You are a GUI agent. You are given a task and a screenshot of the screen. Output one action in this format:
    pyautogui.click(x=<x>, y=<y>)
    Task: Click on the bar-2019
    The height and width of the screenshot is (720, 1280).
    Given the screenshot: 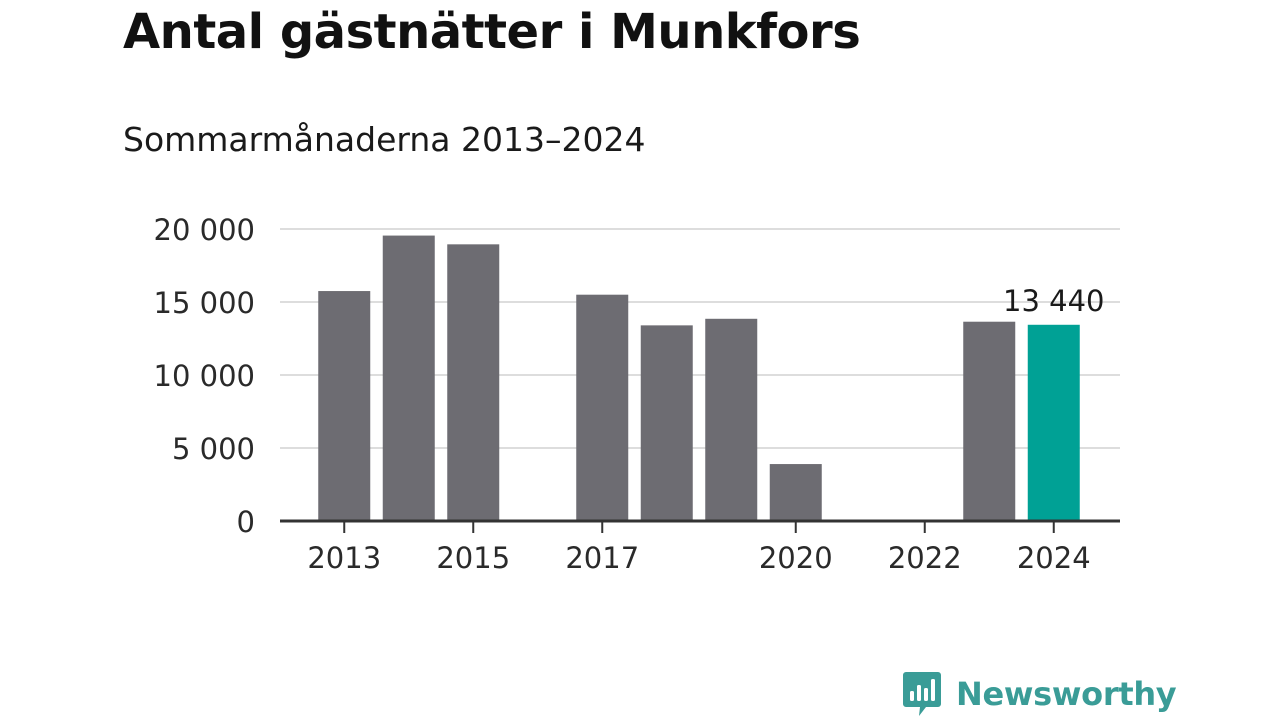 What is the action you would take?
    pyautogui.click(x=731, y=419)
    